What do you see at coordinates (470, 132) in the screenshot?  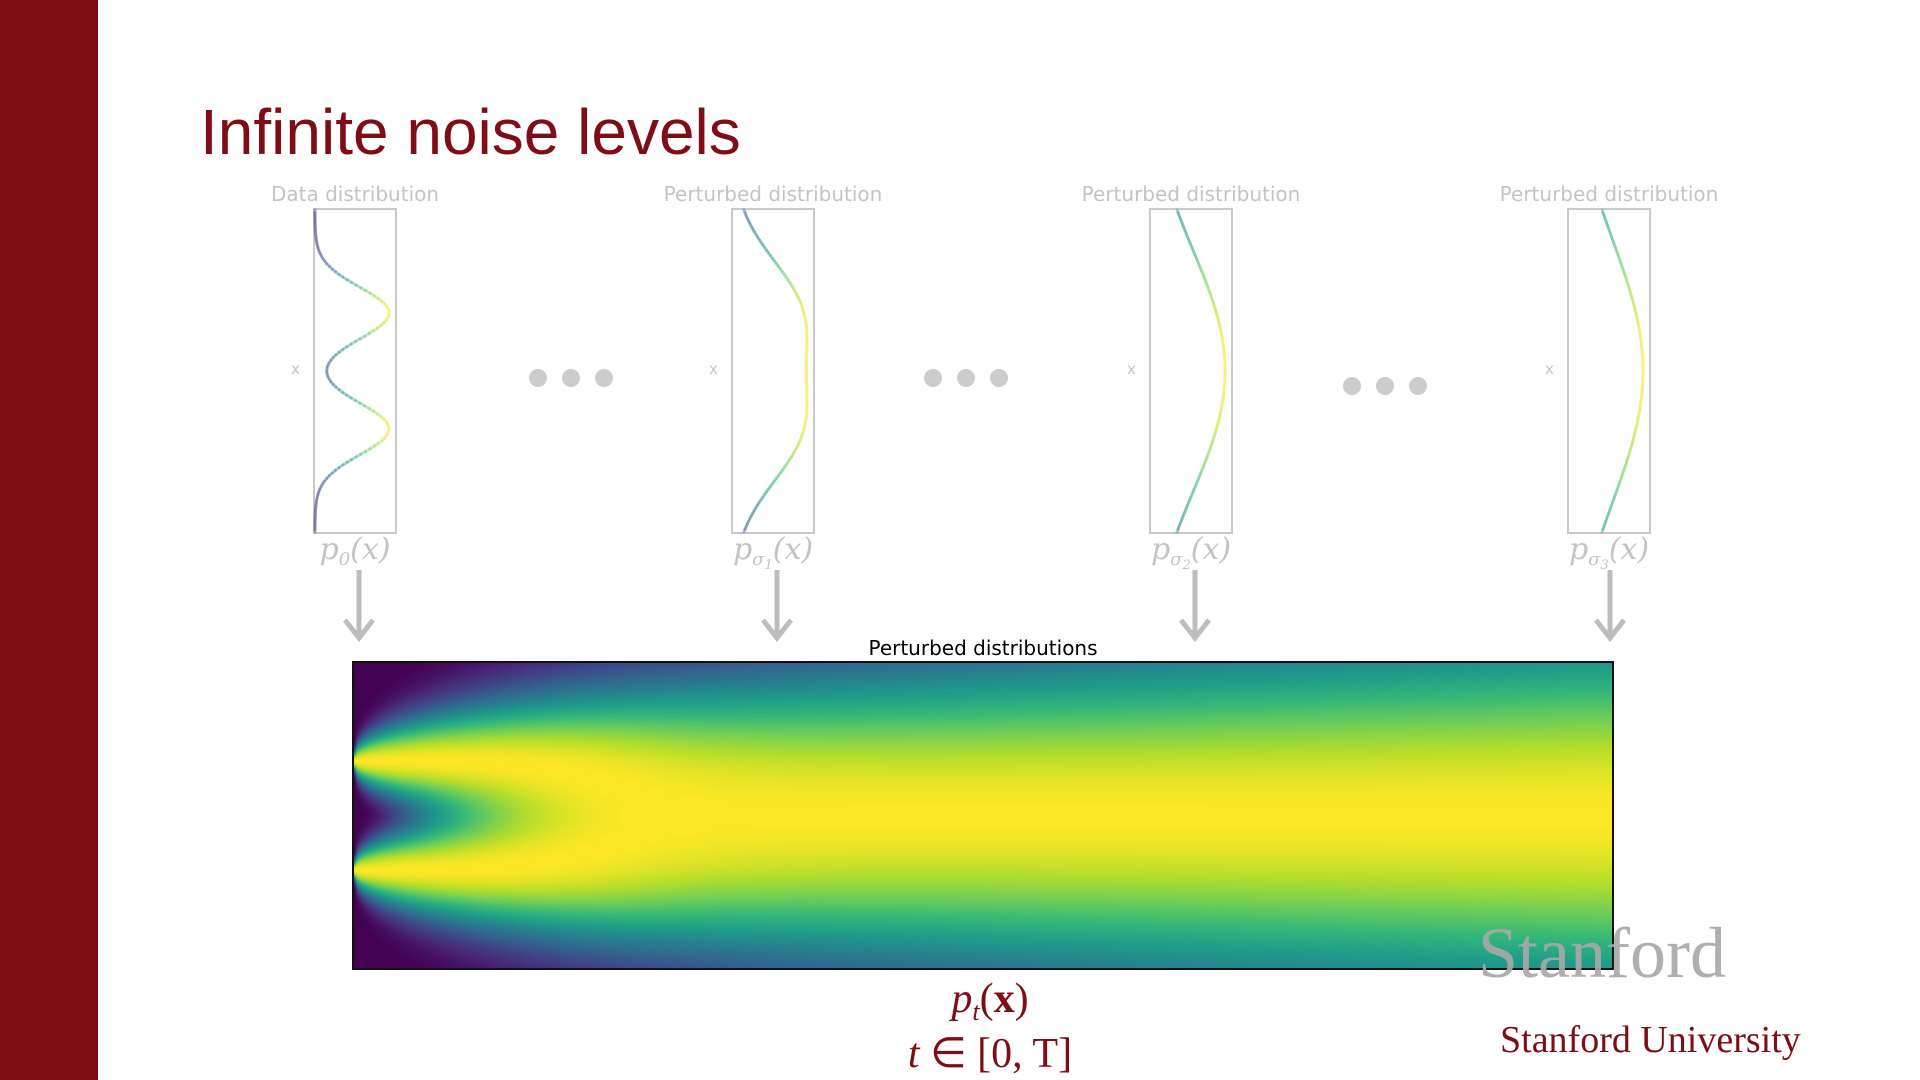 I see `slide-title: Infinite noise levels` at bounding box center [470, 132].